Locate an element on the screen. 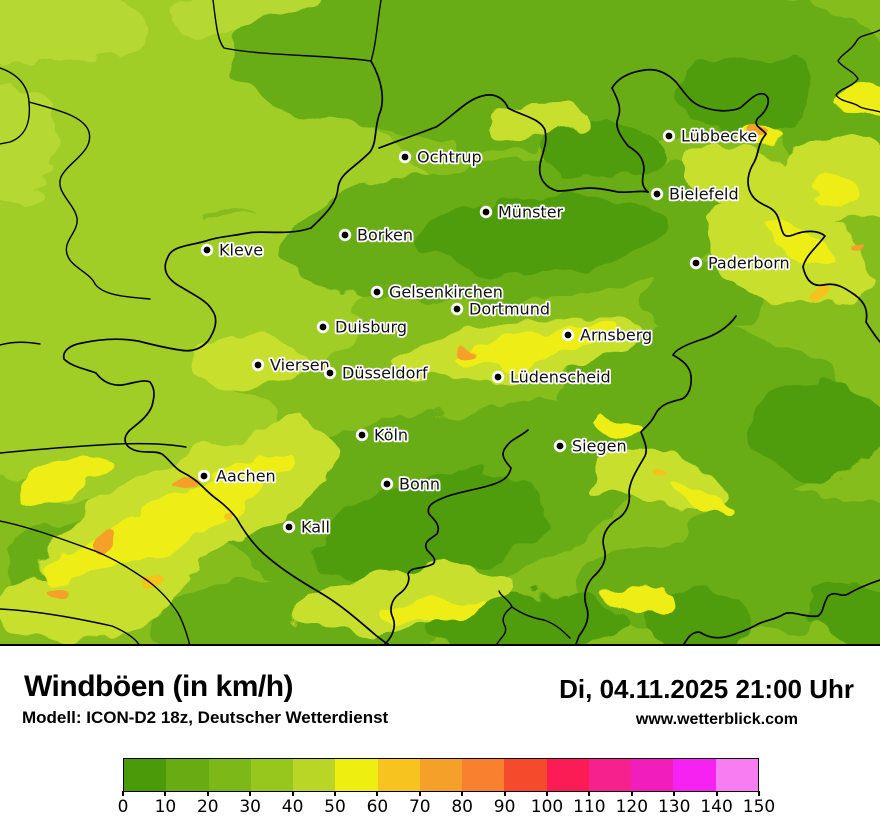 Image resolution: width=880 pixels, height=831 pixels. colorbar-tick-label: 0 is located at coordinates (123, 807).